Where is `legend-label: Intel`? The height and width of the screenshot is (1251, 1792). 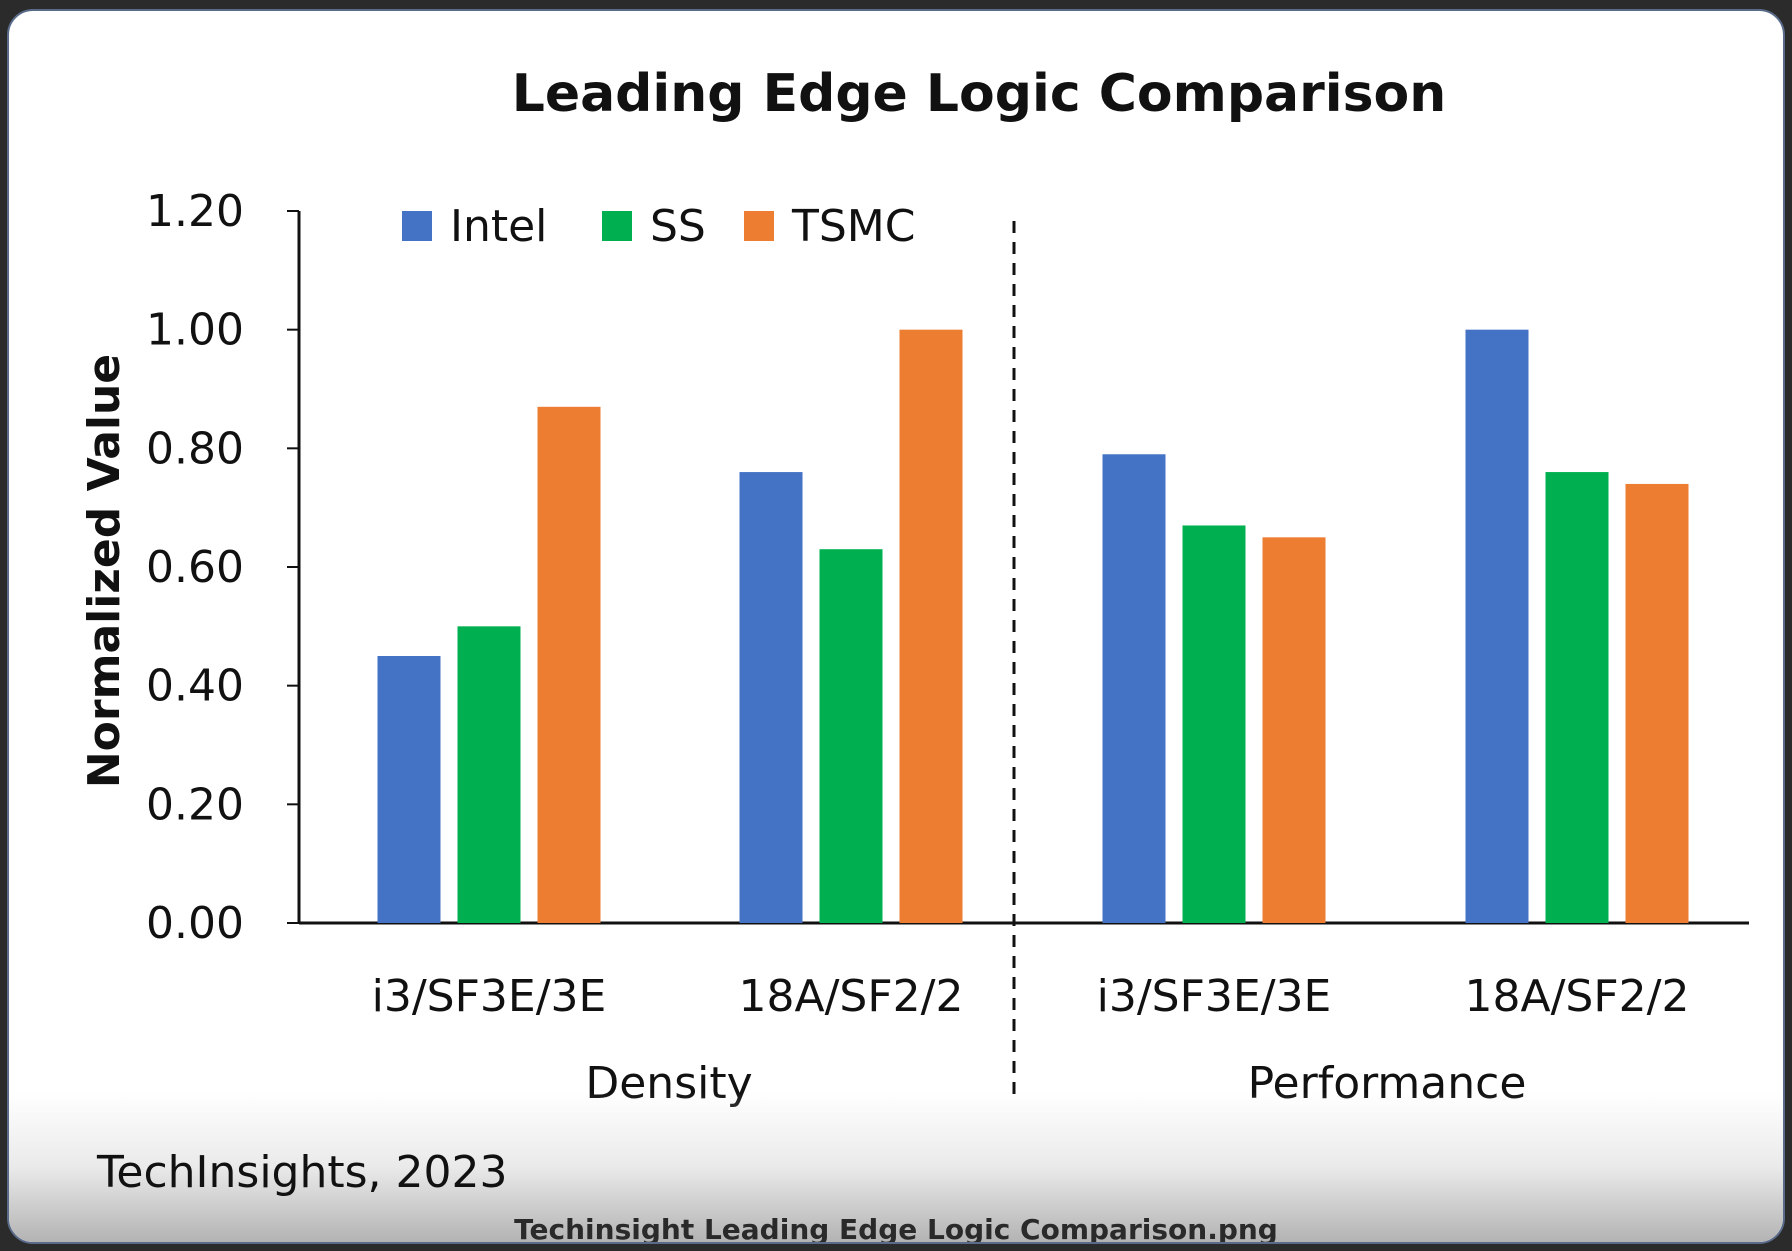 legend-label: Intel is located at coordinates (498, 226).